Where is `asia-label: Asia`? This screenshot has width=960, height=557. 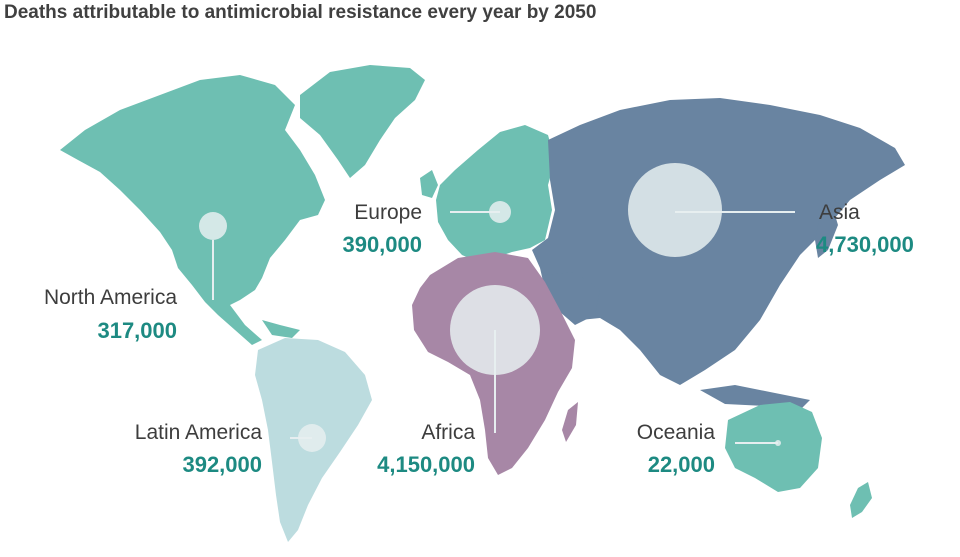
asia-label: Asia is located at coordinates (839, 212).